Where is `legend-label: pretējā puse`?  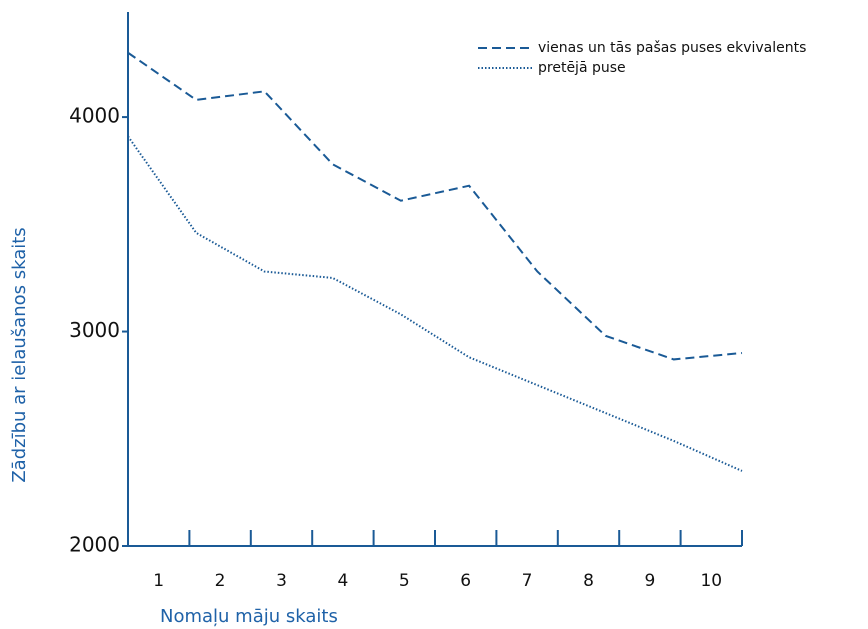 legend-label: pretējā puse is located at coordinates (582, 68).